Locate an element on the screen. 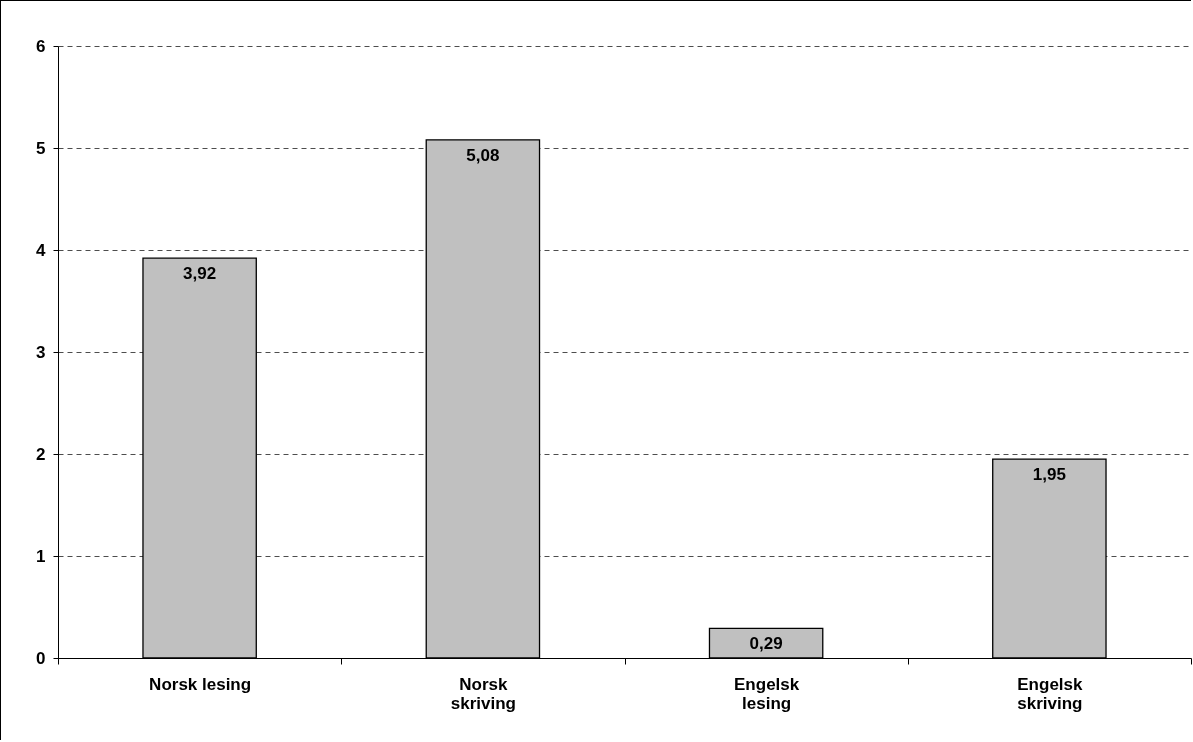  x-tick-label: Norsk skriving is located at coordinates (483, 693).